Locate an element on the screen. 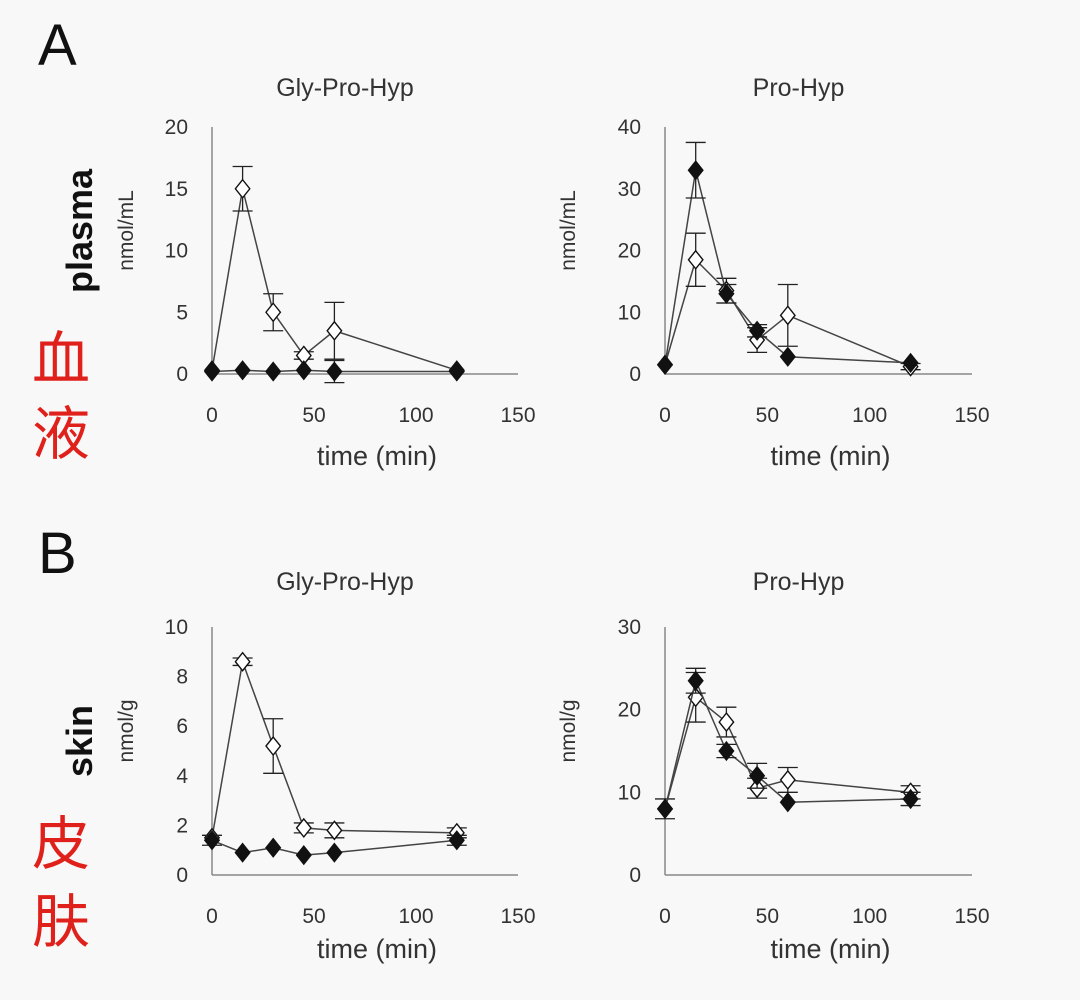 The image size is (1080, 1000). y-tick-label: 5 is located at coordinates (182, 312).